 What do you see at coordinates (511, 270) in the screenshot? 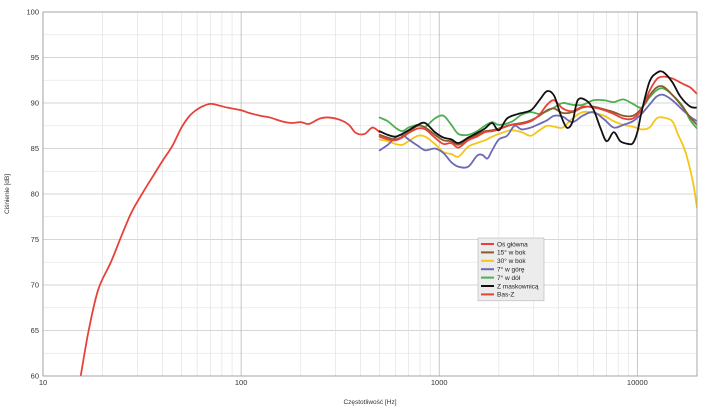
I see `legend-label: 7° w górę` at bounding box center [511, 270].